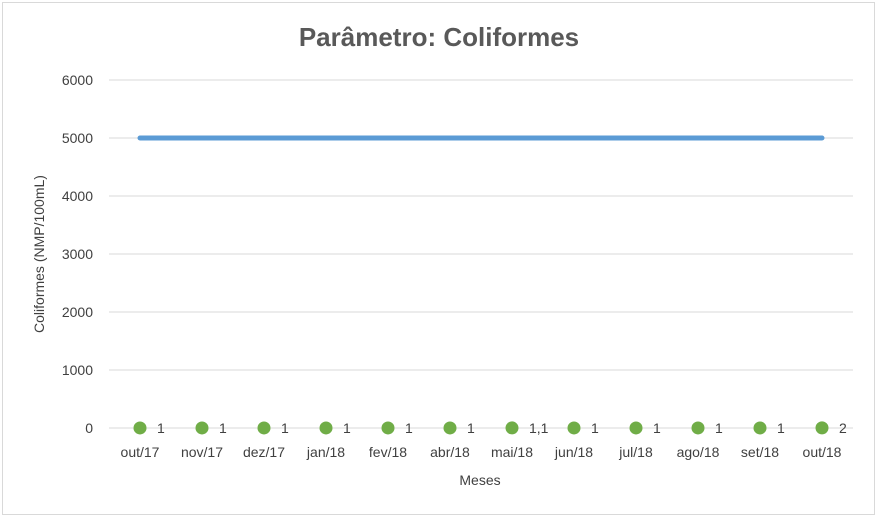 This screenshot has width=879, height=519. I want to click on y-axis-label: Coliformes (NMP/100mL), so click(39, 254).